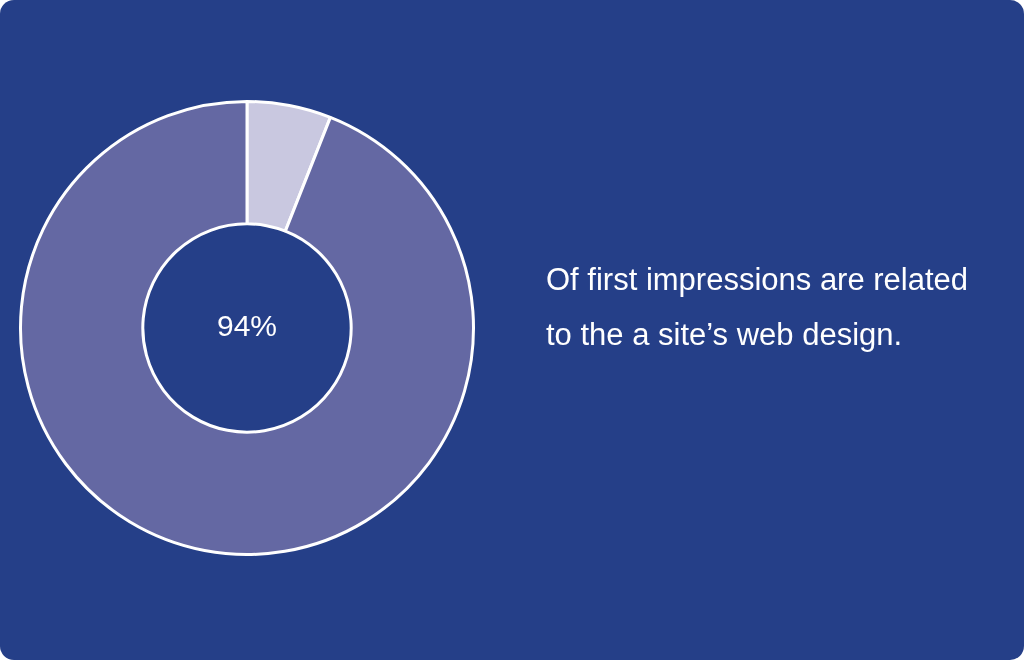 Image resolution: width=1024 pixels, height=660 pixels. I want to click on data-label: 94%, so click(247, 326).